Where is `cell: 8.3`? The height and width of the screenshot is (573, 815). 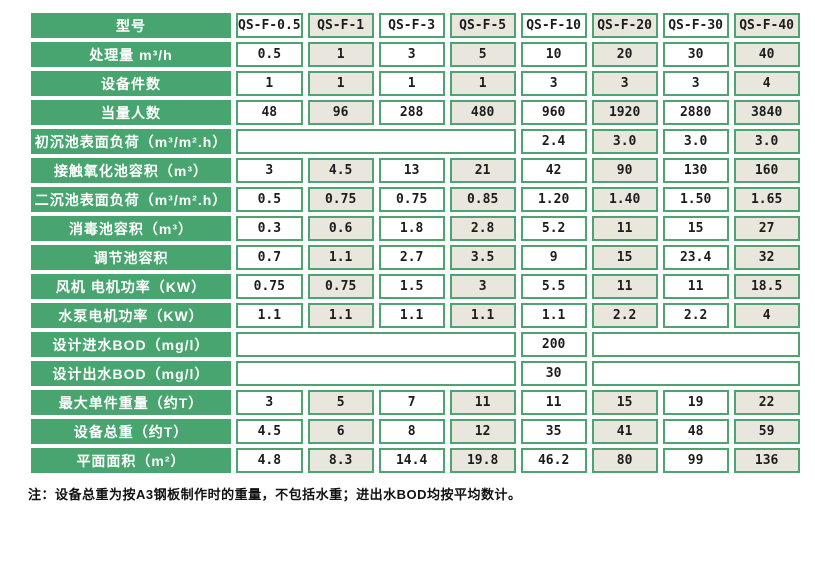
cell: 8.3 is located at coordinates (340, 460).